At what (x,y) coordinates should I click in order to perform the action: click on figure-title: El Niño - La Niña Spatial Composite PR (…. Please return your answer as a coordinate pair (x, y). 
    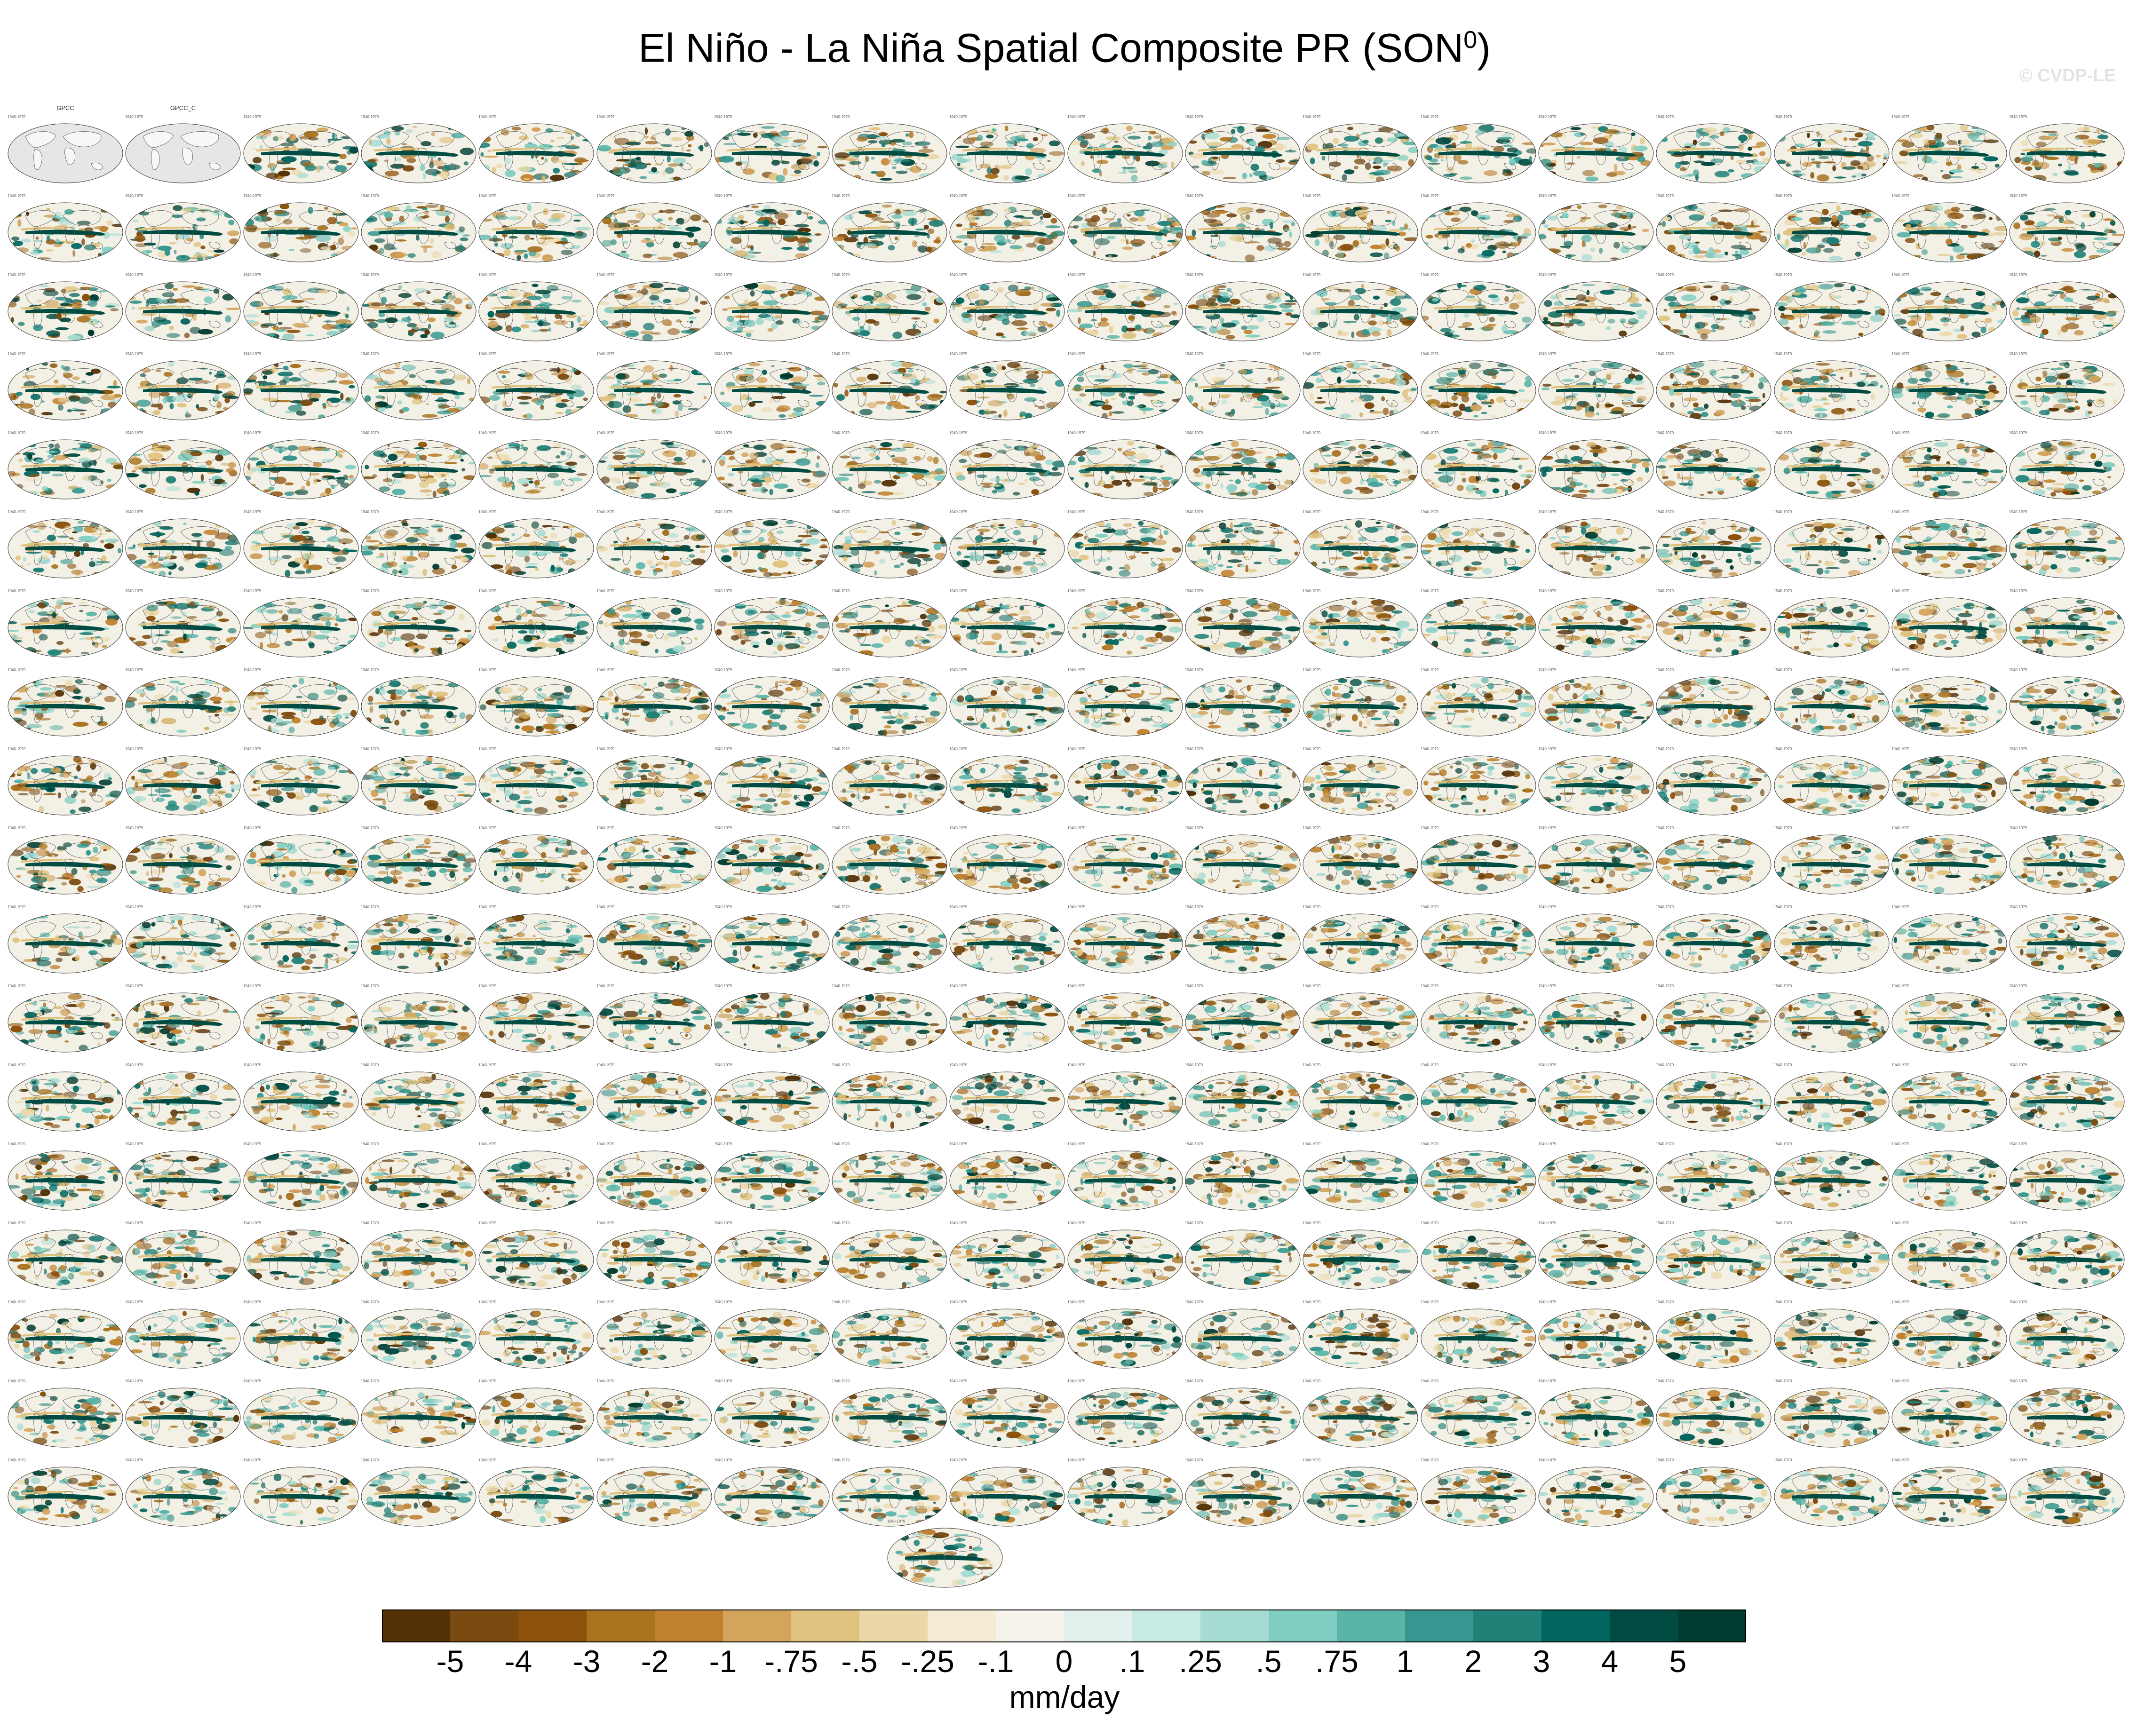
    Looking at the image, I should click on (1064, 44).